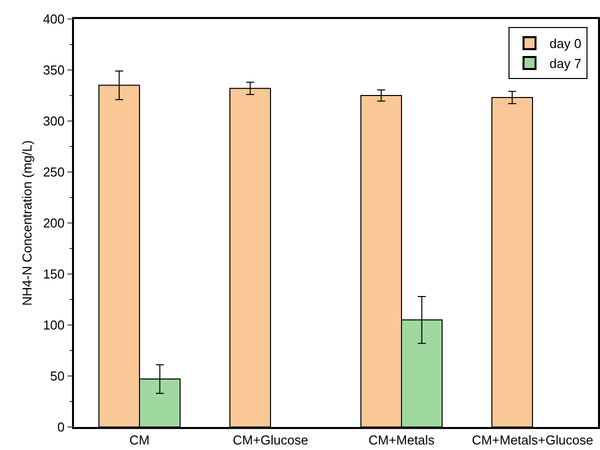 This screenshot has width=600, height=450. Describe the element at coordinates (53, 223) in the screenshot. I see `y-tick-label: 200` at that location.